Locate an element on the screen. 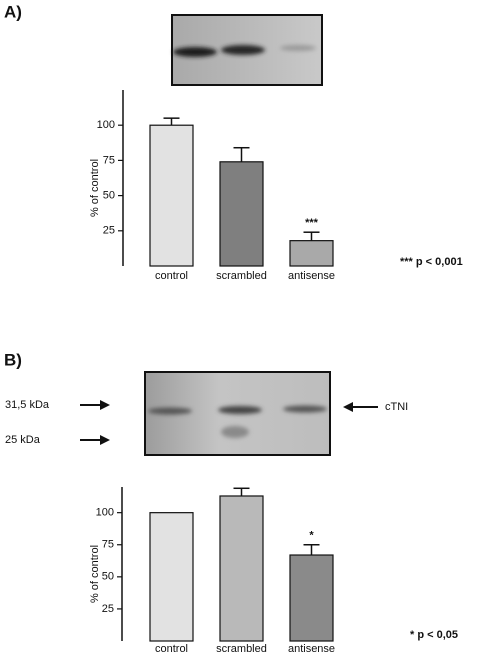  blot-protein-label: cTNI is located at coordinates (396, 407).